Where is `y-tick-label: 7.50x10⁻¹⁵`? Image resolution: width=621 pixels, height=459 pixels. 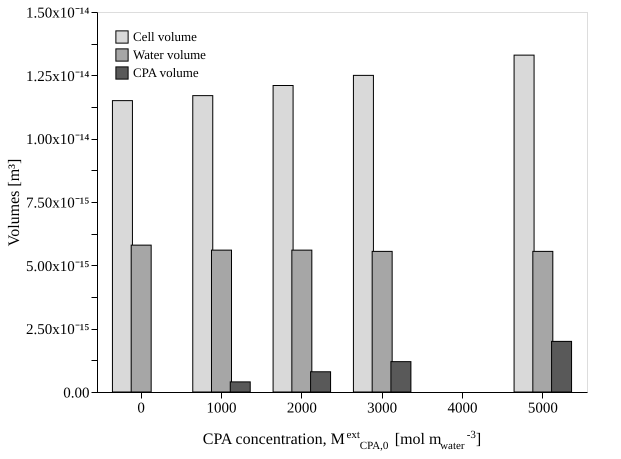
y-tick-label: 7.50x10⁻¹⁵ is located at coordinates (58, 204).